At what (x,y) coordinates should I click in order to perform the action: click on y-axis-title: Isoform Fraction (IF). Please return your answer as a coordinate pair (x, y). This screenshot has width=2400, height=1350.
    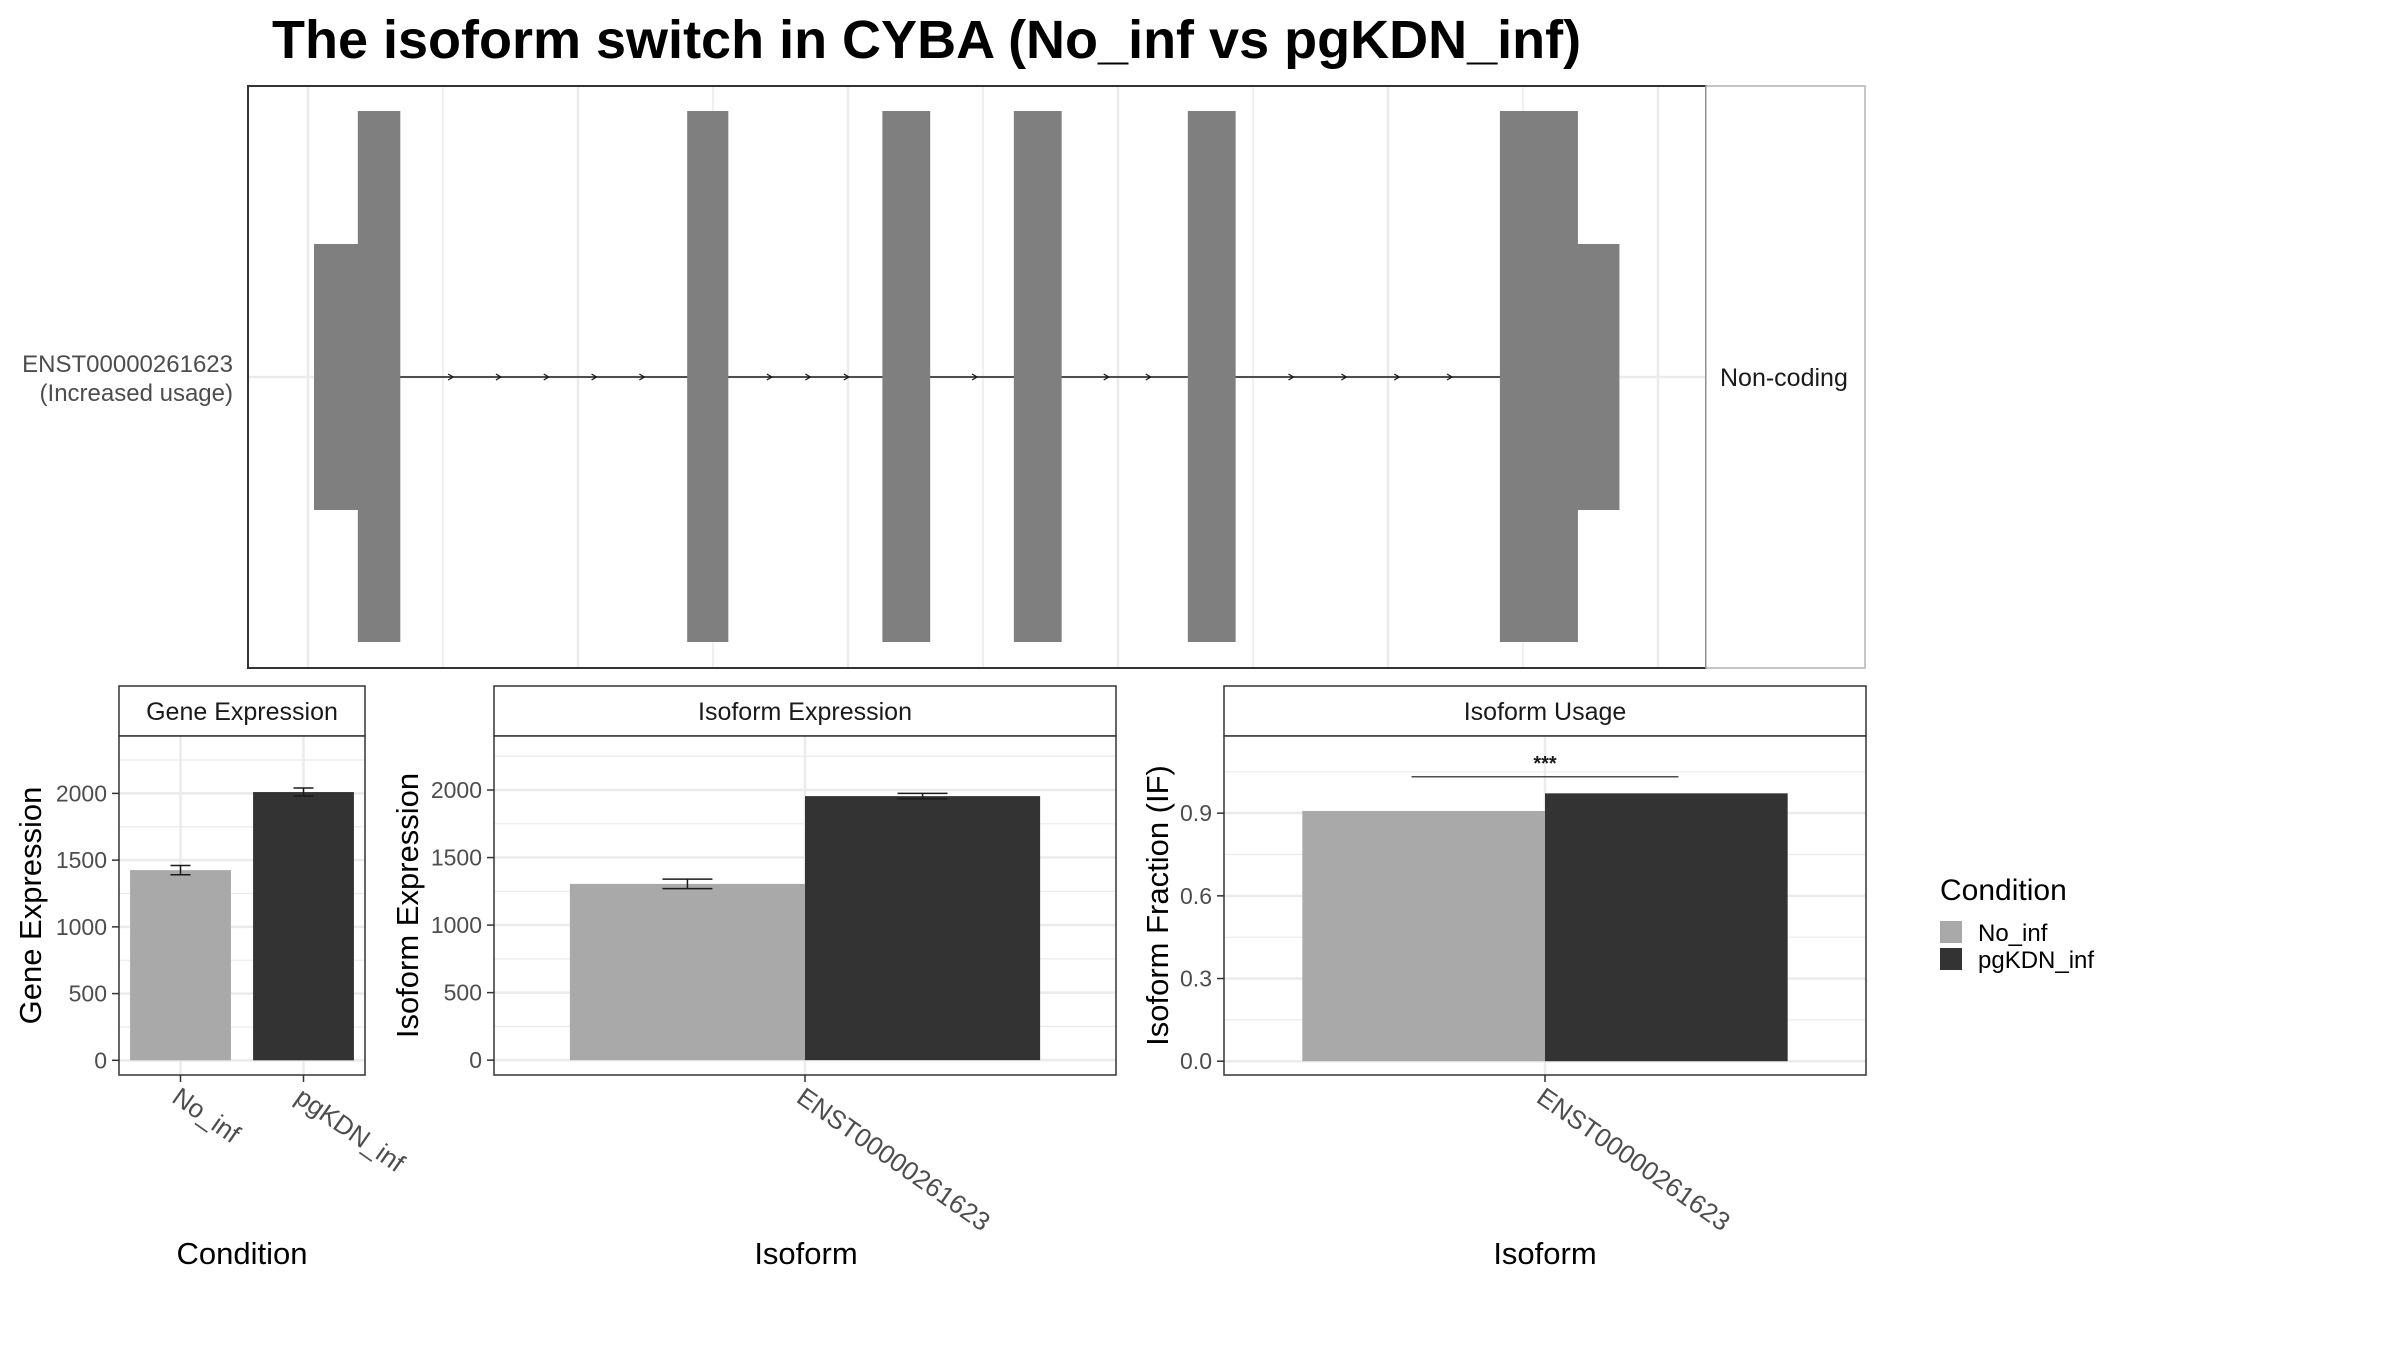
    Looking at the image, I should click on (1157, 905).